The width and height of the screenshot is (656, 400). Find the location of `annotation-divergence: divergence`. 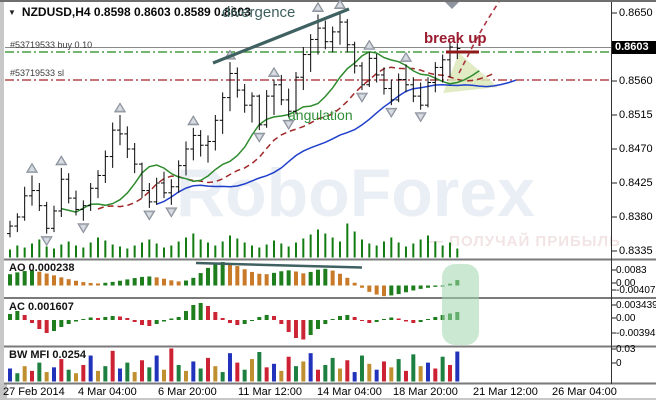

annotation-divergence: divergence is located at coordinates (259, 12).